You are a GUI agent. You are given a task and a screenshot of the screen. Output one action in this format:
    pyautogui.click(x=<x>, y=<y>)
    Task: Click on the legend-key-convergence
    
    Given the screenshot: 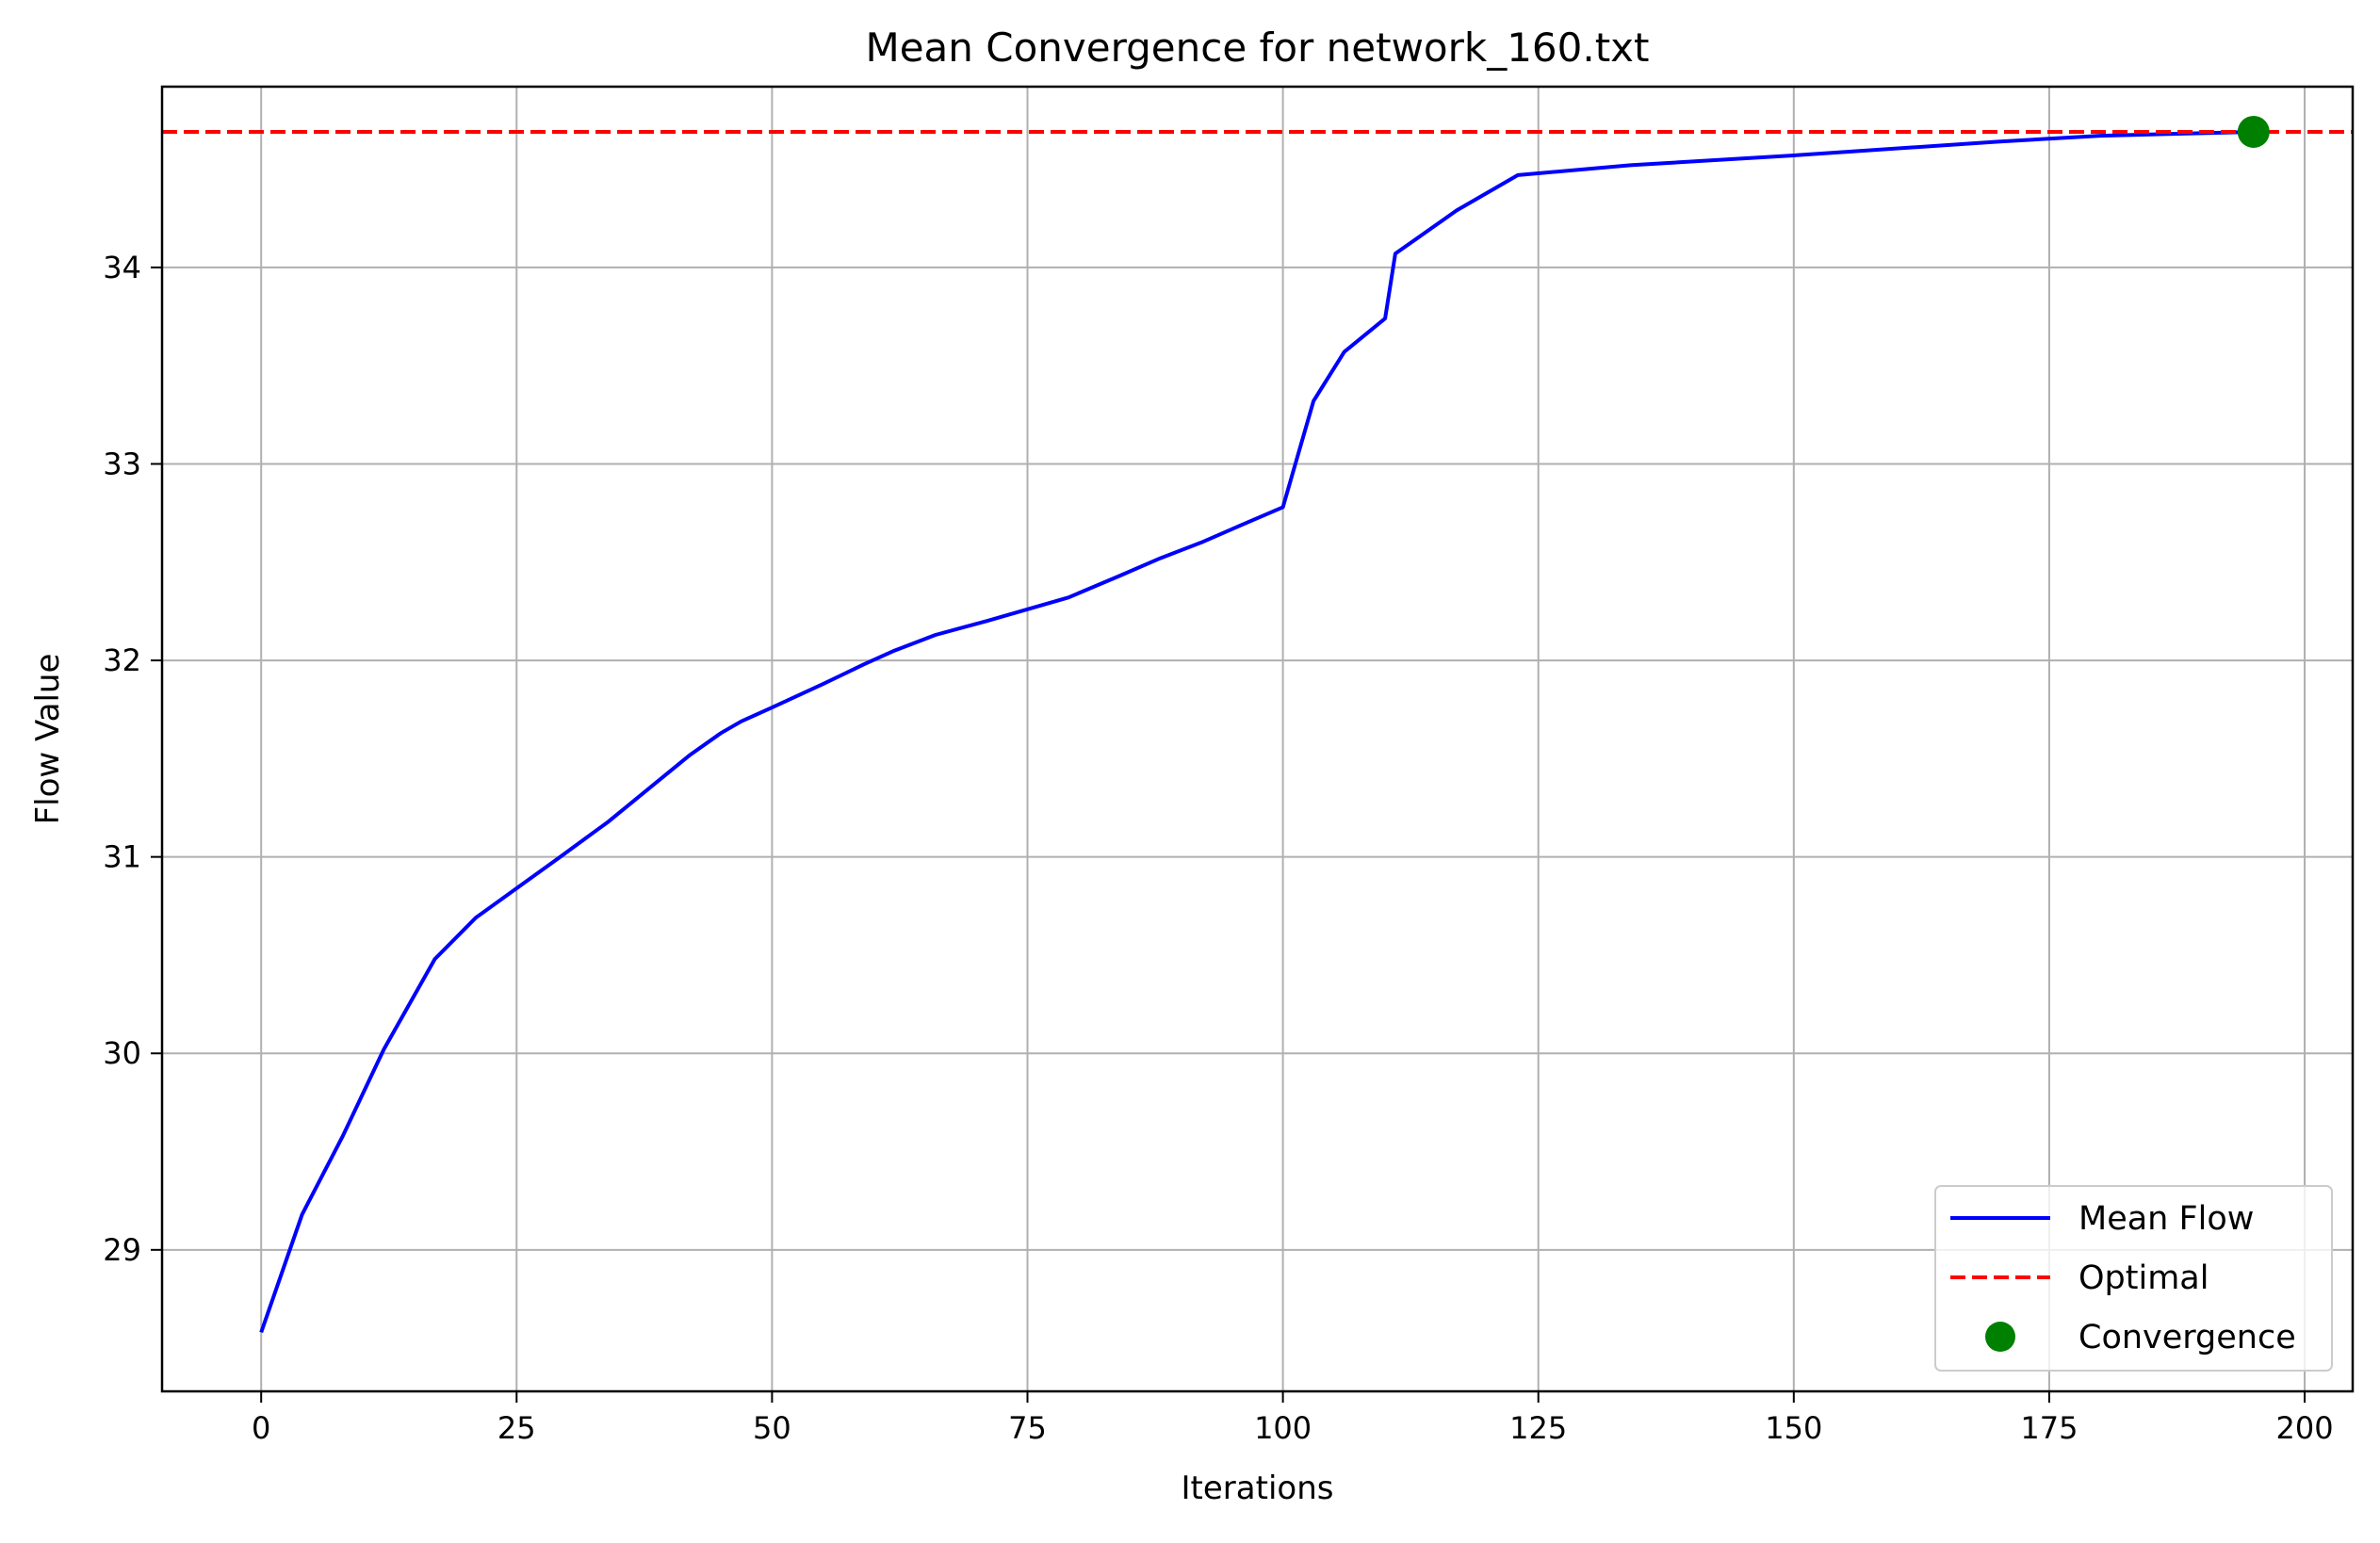 What is the action you would take?
    pyautogui.click(x=2000, y=1337)
    